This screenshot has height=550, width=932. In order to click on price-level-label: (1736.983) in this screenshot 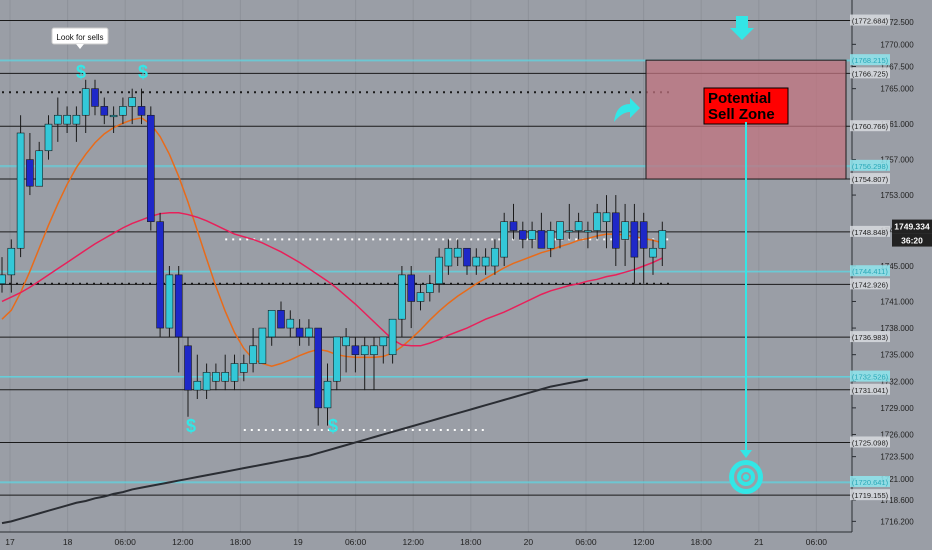, I will do `click(870, 337)`.